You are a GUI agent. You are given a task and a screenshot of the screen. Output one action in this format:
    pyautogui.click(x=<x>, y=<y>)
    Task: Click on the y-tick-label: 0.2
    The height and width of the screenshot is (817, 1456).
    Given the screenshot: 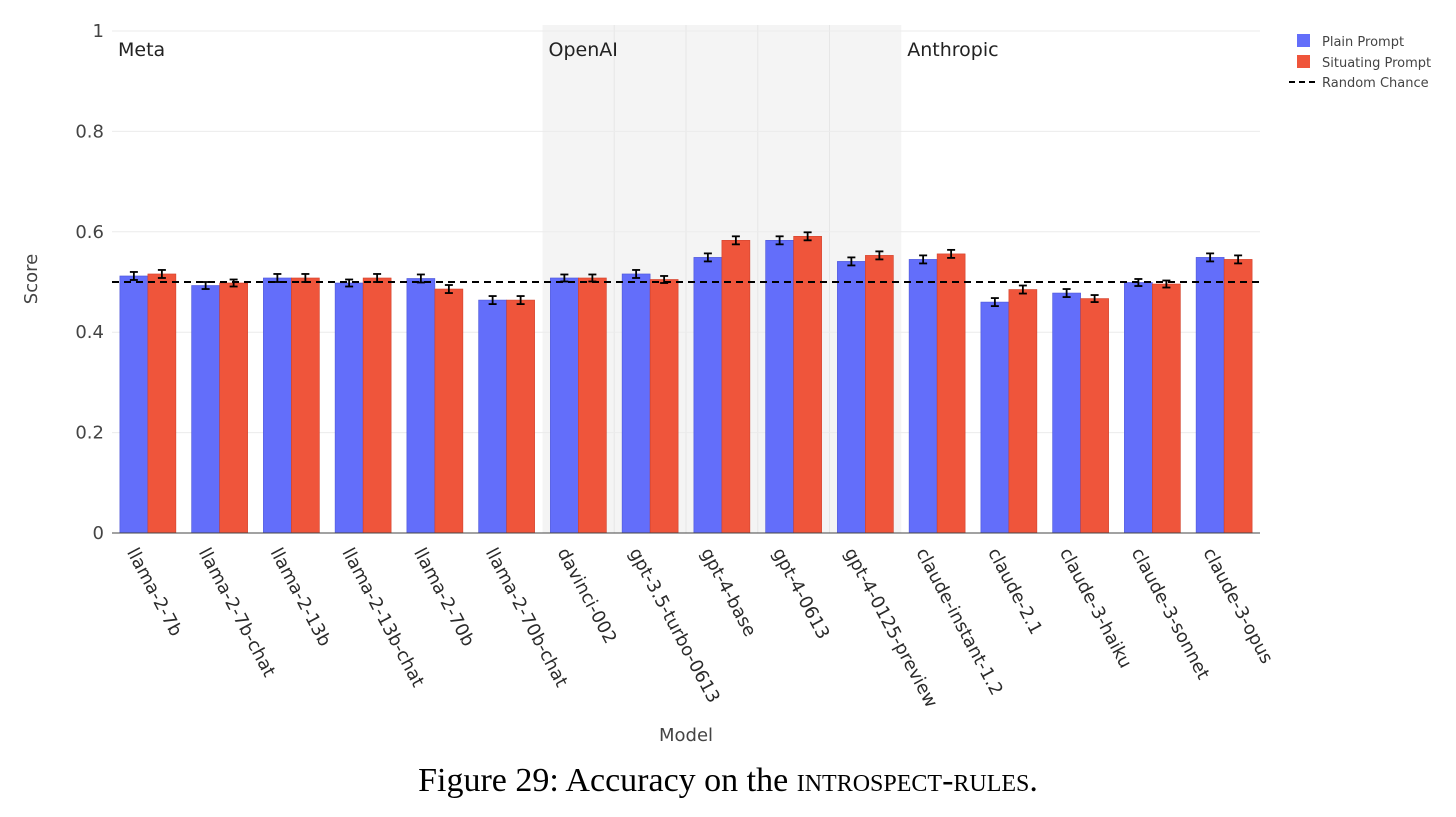 What is the action you would take?
    pyautogui.click(x=89, y=433)
    